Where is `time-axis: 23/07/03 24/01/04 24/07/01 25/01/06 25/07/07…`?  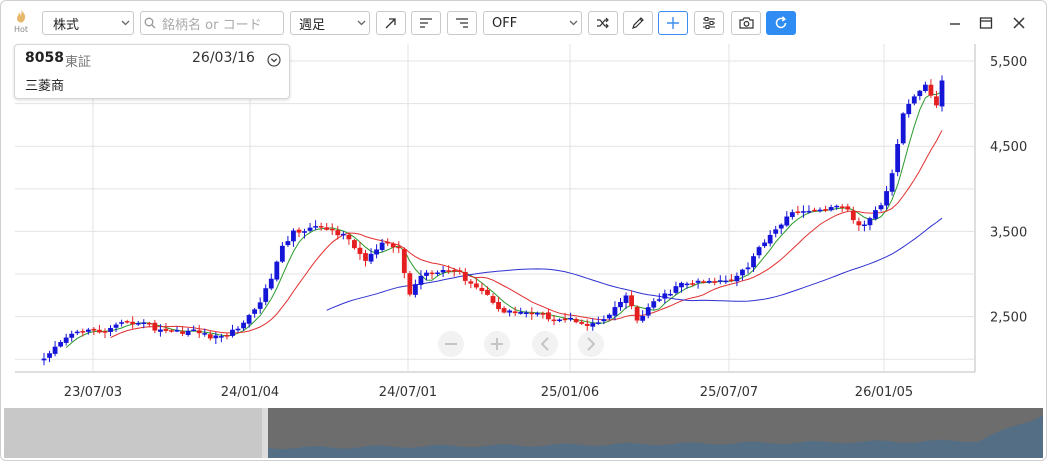
time-axis: 23/07/03 24/01/04 24/07/01 25/01/06 25/07/07… is located at coordinates (488, 392).